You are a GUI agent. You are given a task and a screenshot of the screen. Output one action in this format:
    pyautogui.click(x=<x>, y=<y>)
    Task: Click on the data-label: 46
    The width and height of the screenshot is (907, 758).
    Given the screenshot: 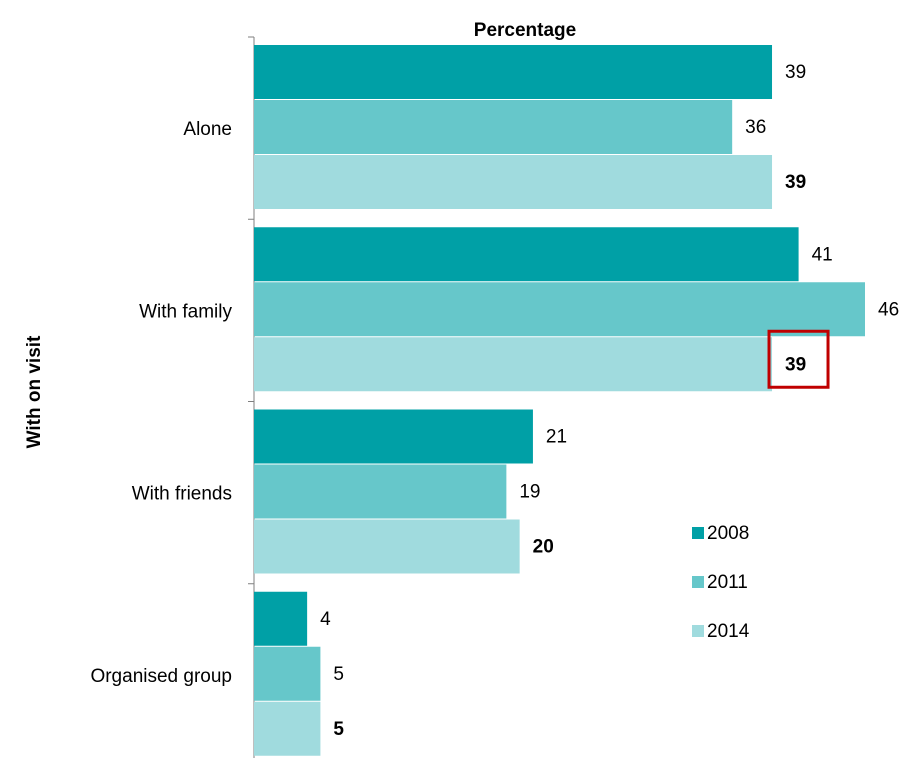 What is the action you would take?
    pyautogui.click(x=888, y=309)
    